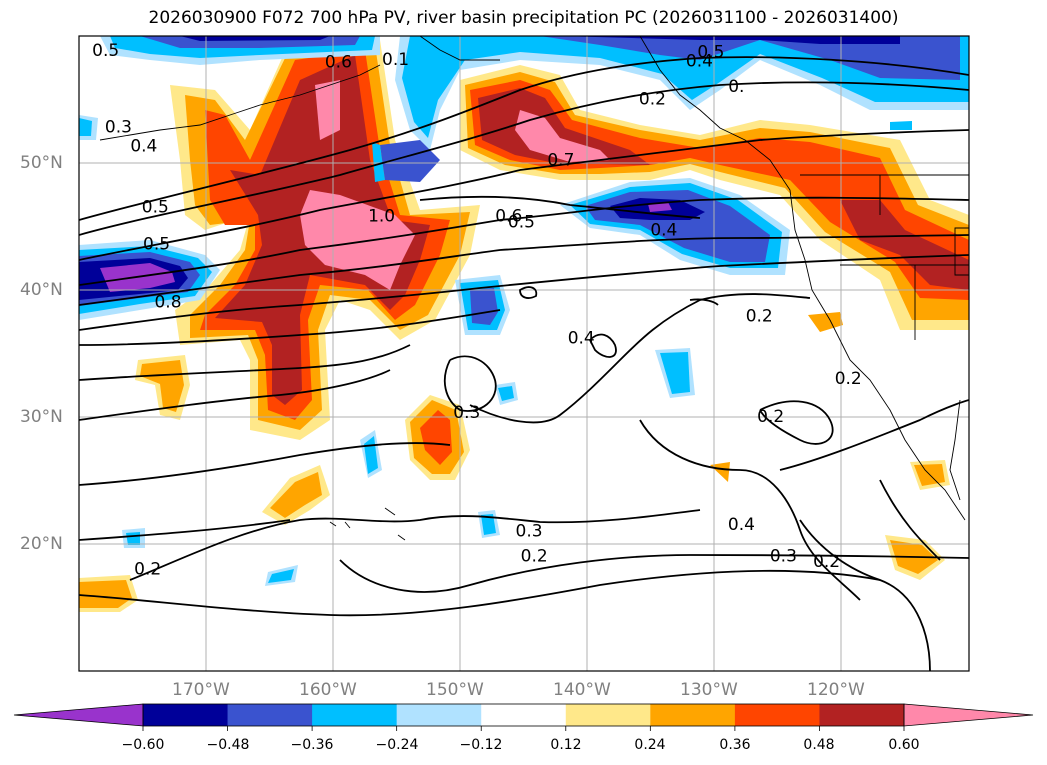 This screenshot has height=765, width=1047. I want to click on colorbar-frame, so click(523, 715).